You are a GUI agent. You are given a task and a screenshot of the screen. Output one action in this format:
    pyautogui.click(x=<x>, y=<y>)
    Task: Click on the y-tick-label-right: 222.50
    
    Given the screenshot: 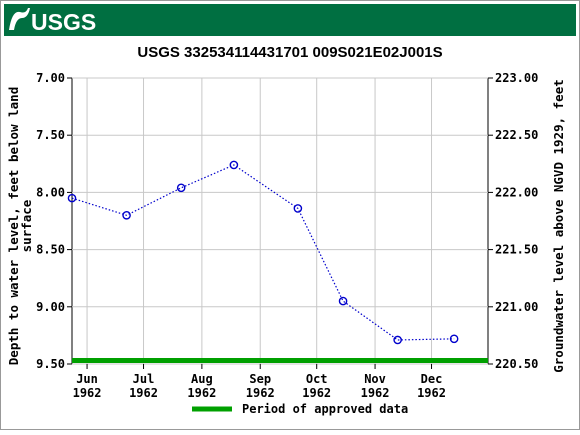 What is the action you would take?
    pyautogui.click(x=516, y=135)
    